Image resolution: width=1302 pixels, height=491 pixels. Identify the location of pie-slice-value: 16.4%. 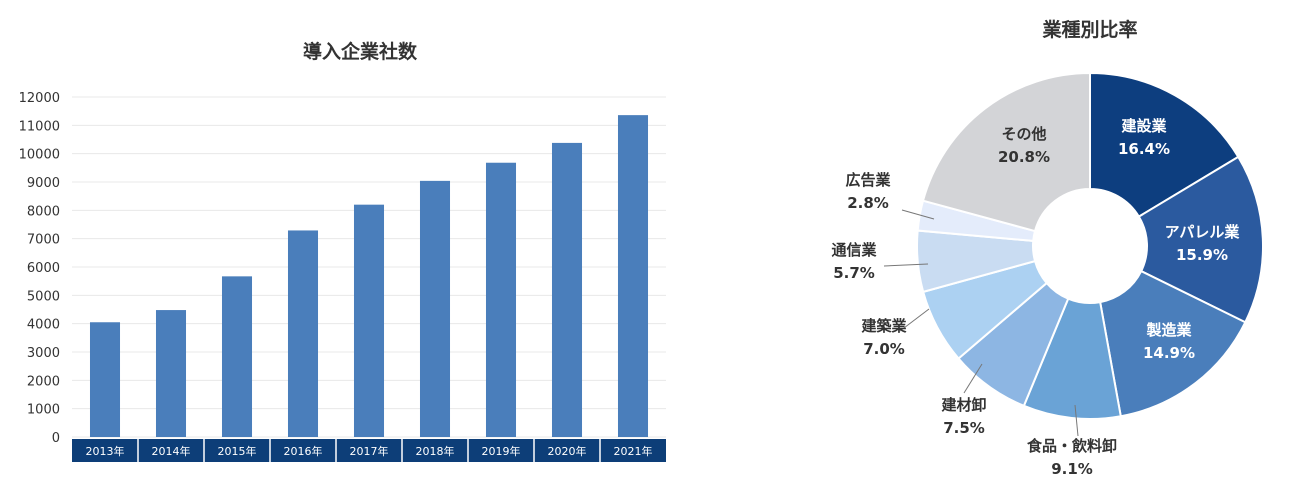
(1144, 149).